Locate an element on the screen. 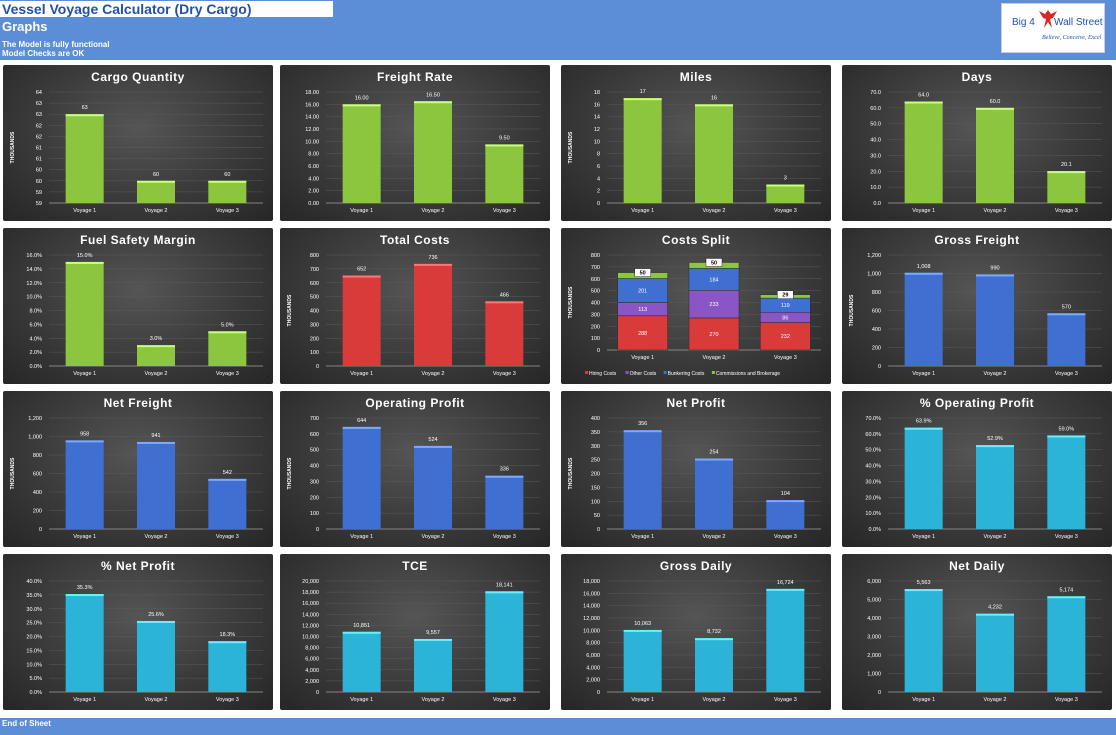  y-tick-label: 20.0% is located at coordinates (873, 498).